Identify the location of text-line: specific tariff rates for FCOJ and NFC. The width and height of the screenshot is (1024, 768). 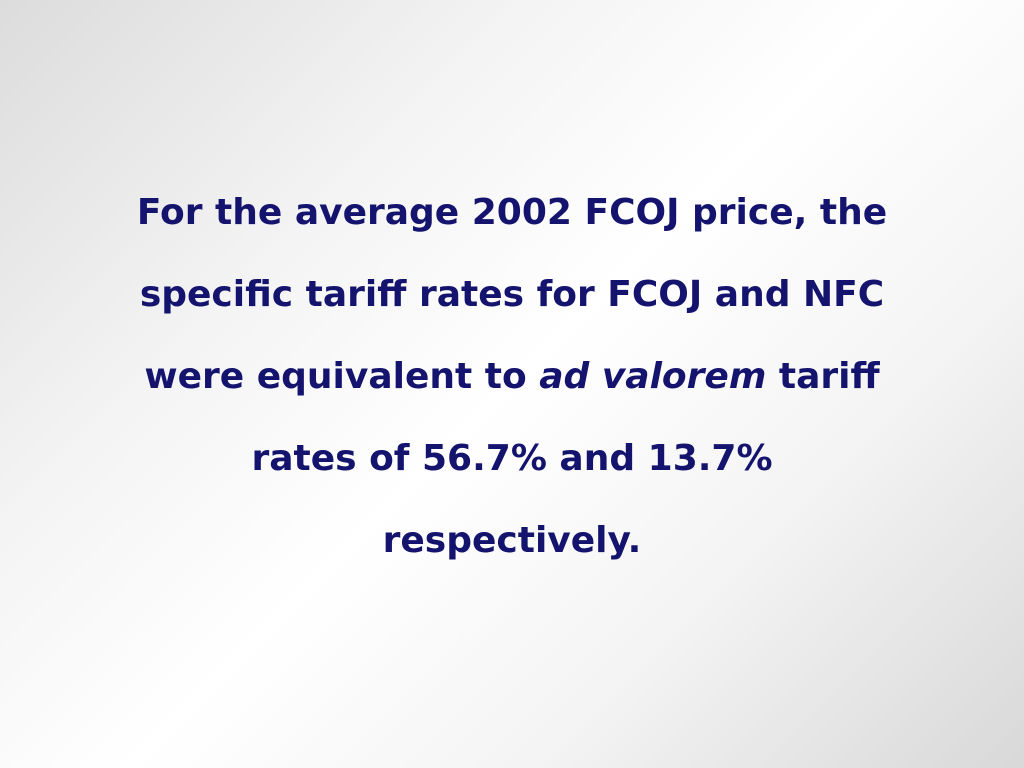
(512, 294).